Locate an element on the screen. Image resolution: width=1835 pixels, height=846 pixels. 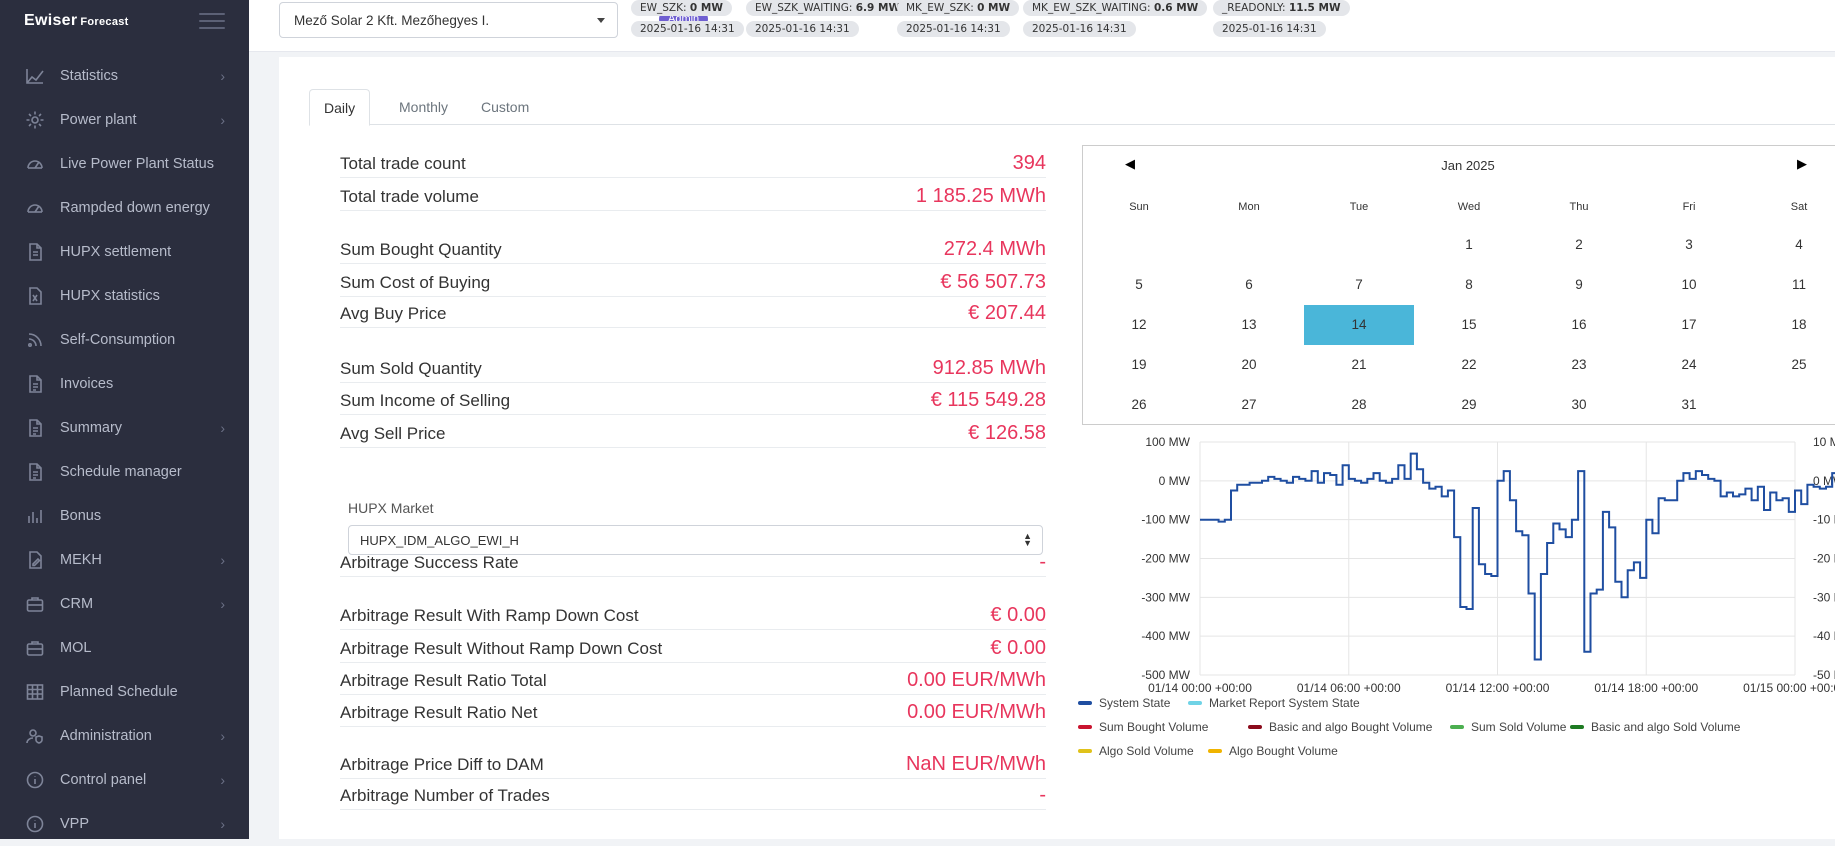
stat-label: Arbitrage Result Without Ramp Down Cost is located at coordinates (501, 648).